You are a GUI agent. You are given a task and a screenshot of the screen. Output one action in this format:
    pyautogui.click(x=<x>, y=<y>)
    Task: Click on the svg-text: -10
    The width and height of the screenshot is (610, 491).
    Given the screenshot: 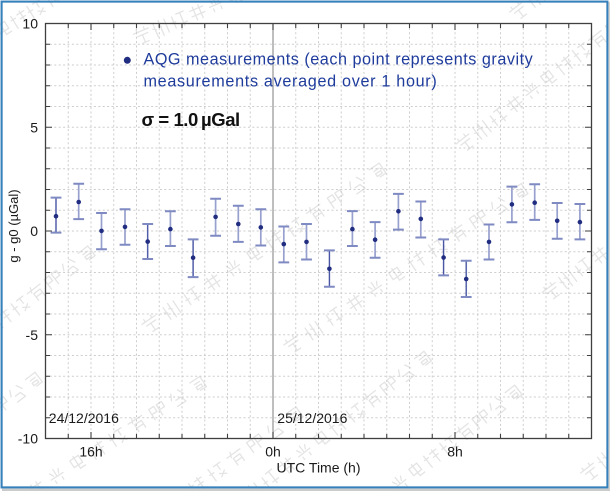 What is the action you would take?
    pyautogui.click(x=28, y=439)
    